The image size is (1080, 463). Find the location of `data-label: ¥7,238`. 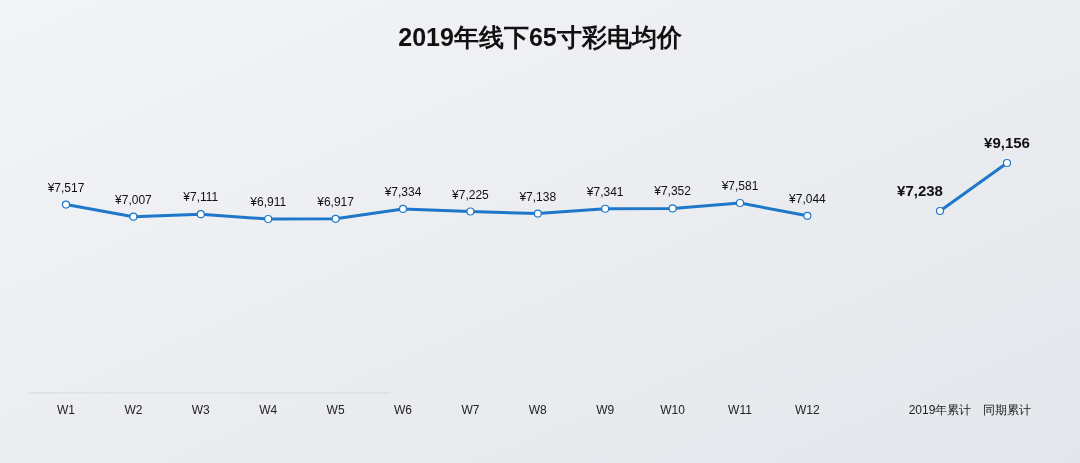

data-label: ¥7,238 is located at coordinates (920, 190).